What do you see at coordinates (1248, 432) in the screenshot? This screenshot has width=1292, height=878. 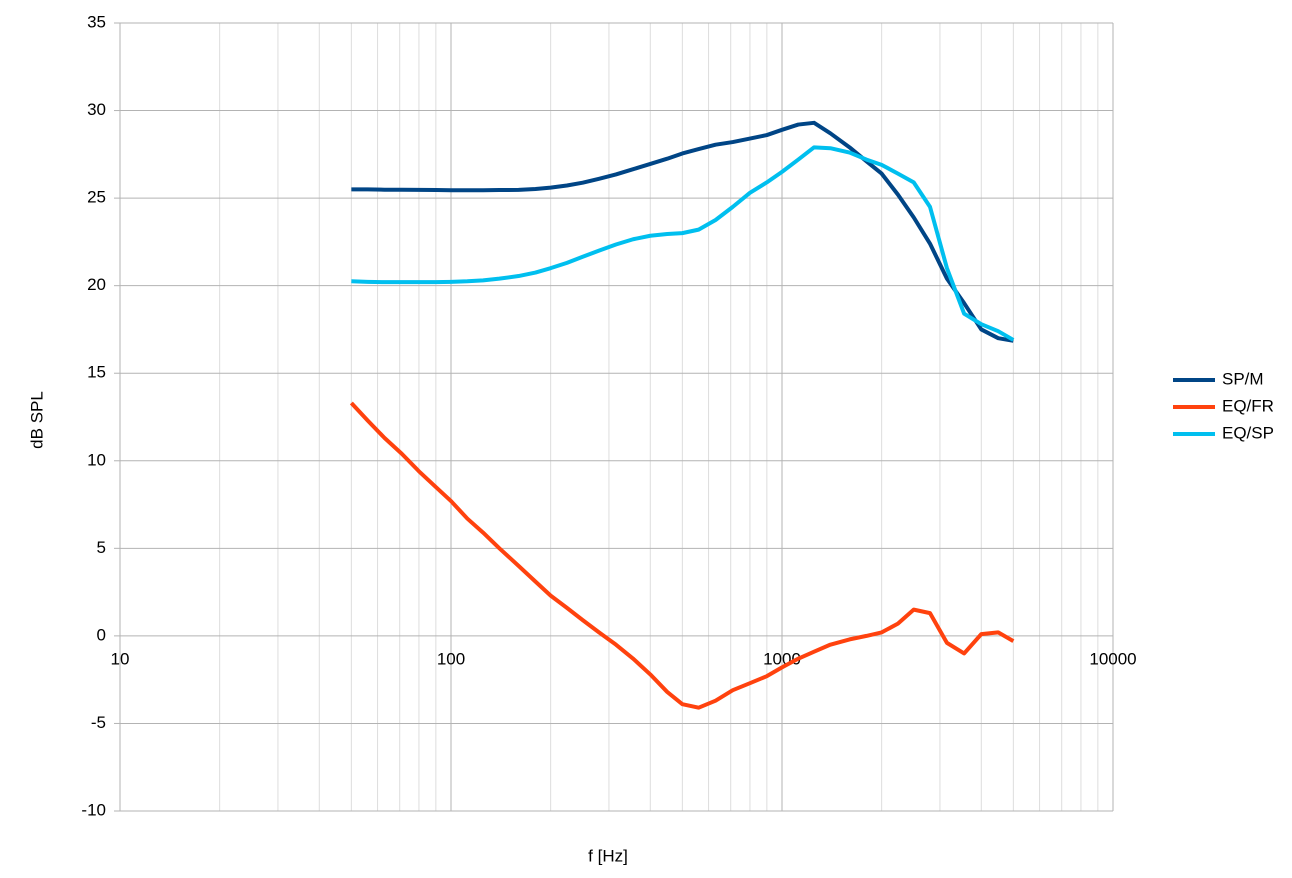 I see `legend-label: EQ/SP` at bounding box center [1248, 432].